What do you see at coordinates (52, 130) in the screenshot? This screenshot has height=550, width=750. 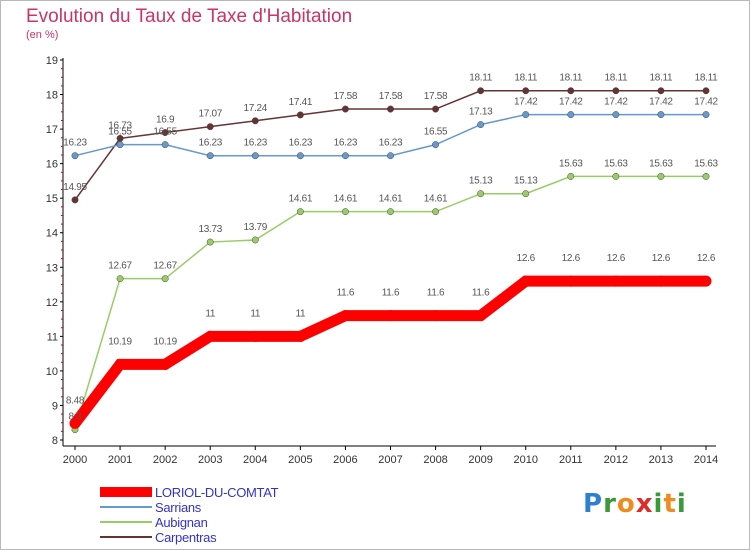 I see `y-tick-label: 17` at bounding box center [52, 130].